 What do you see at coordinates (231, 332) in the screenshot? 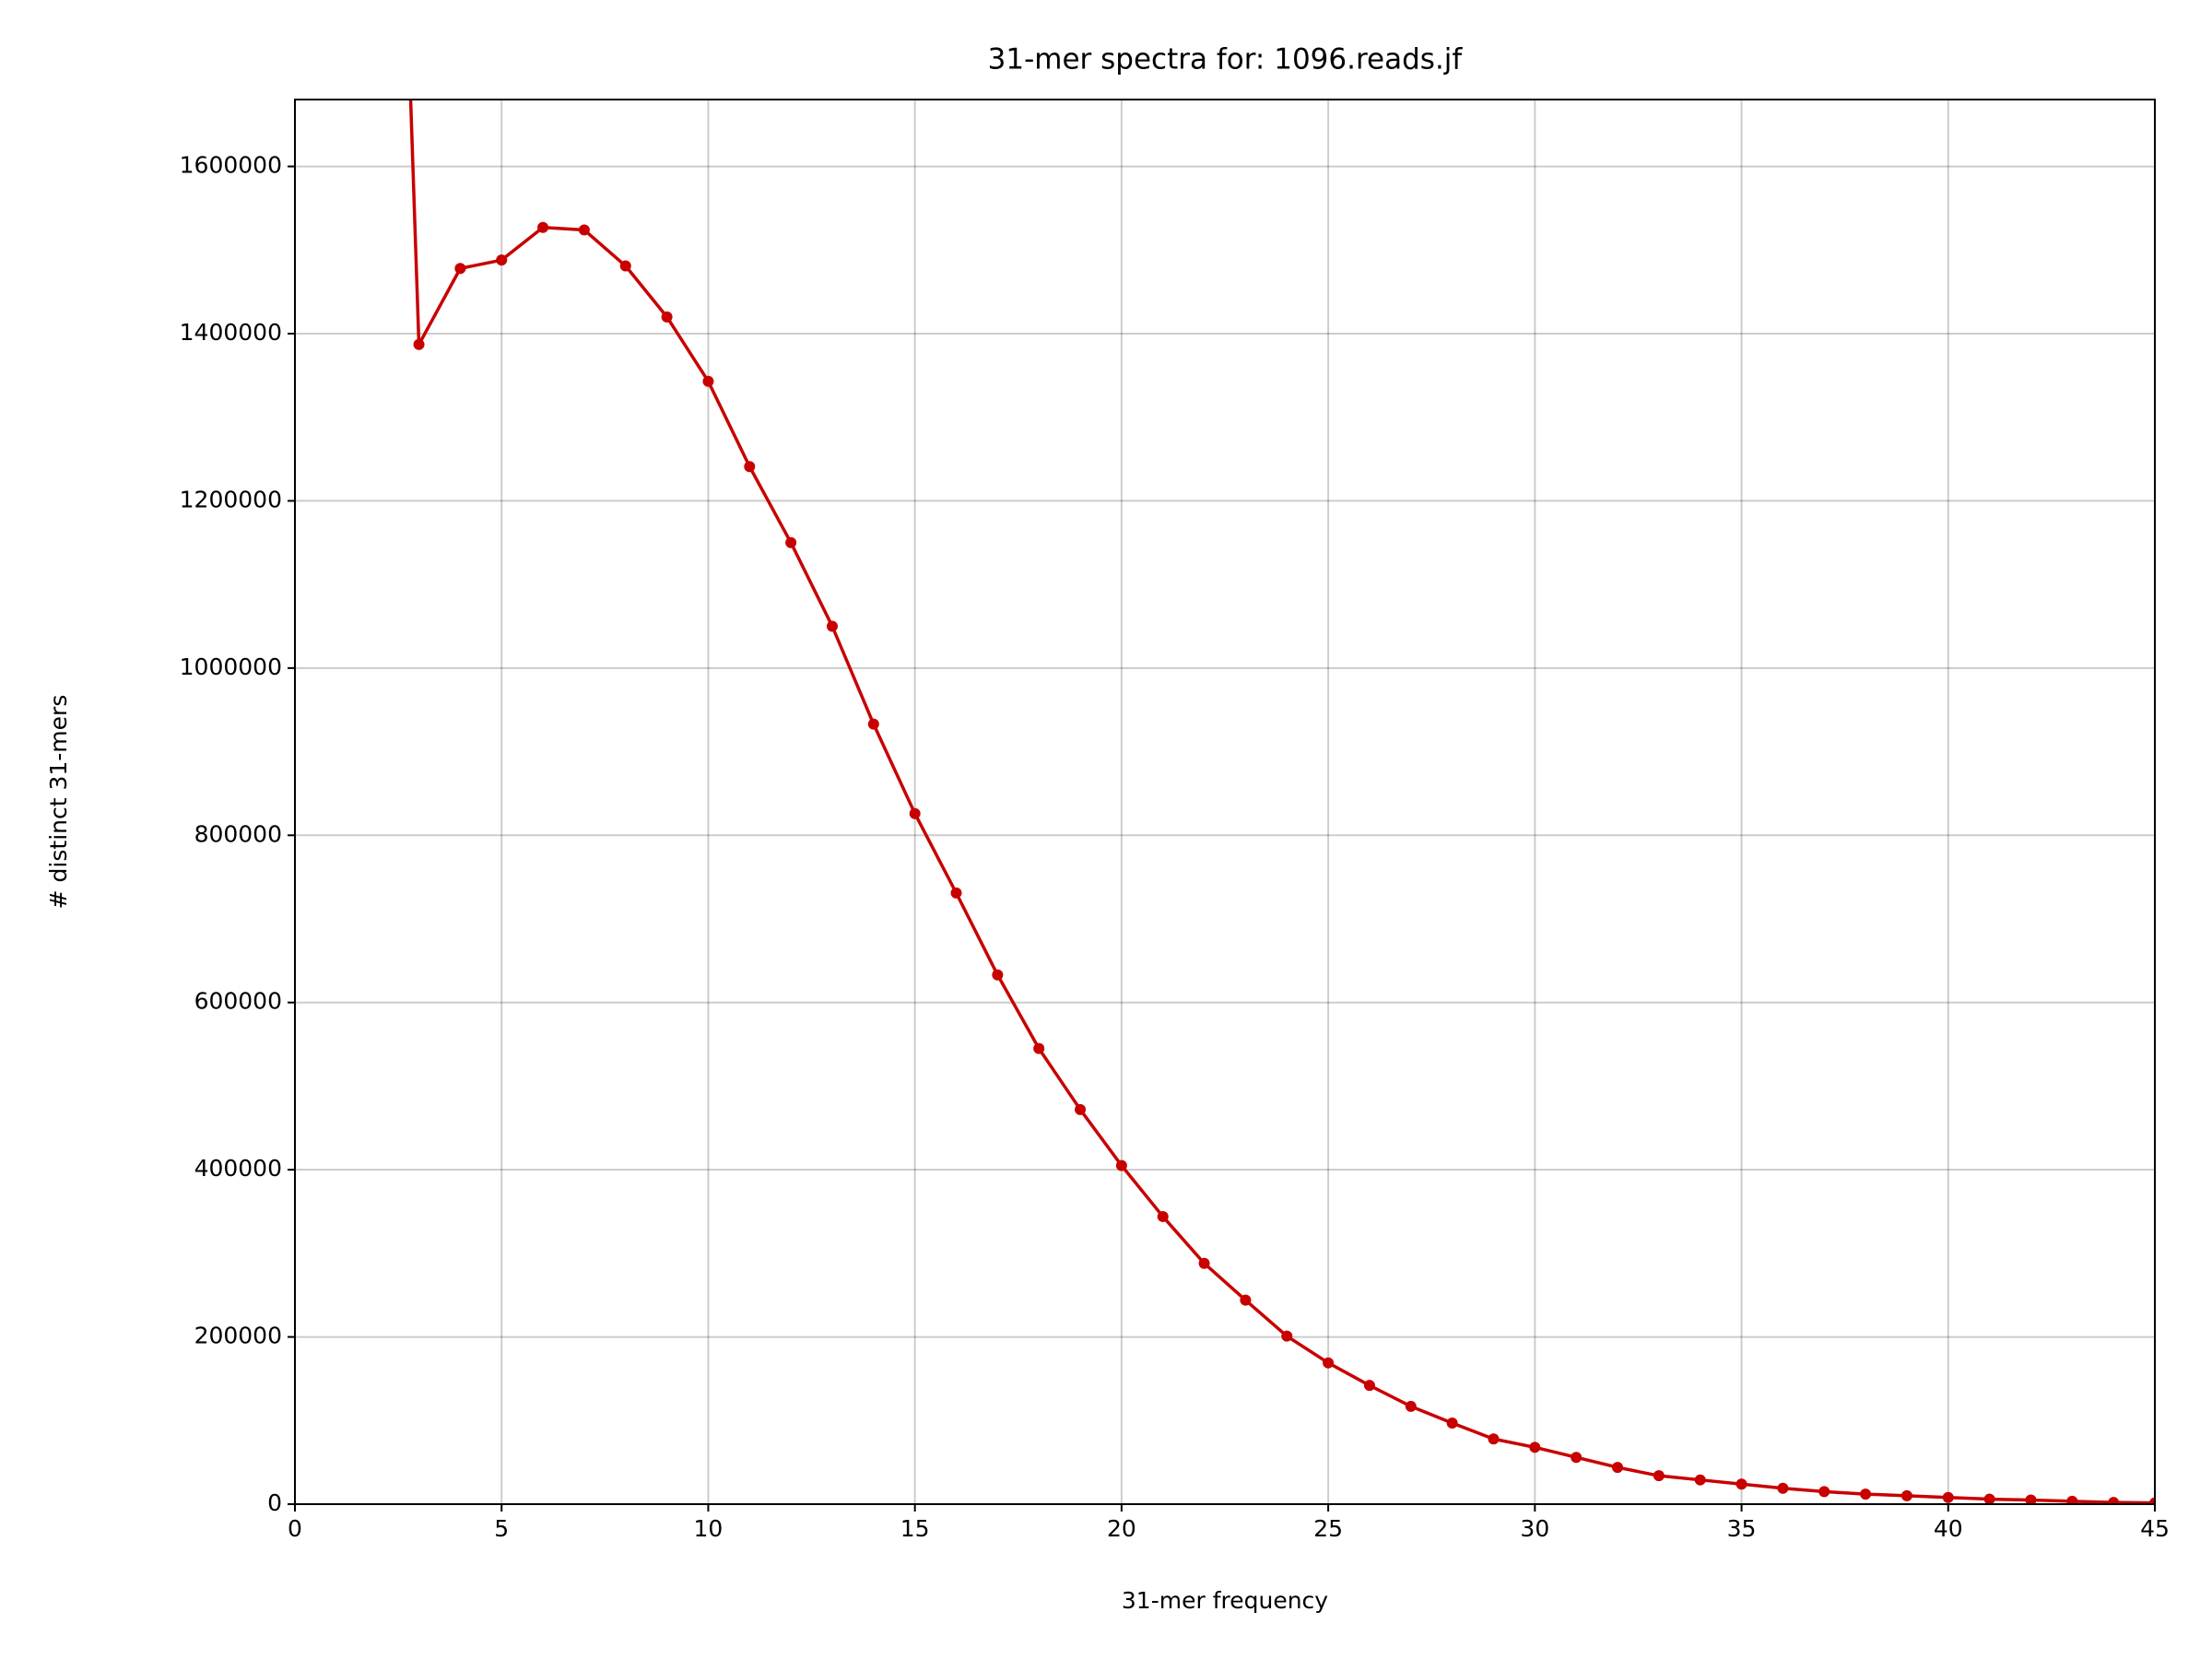
I see `y-tick-label: 1400000` at bounding box center [231, 332].